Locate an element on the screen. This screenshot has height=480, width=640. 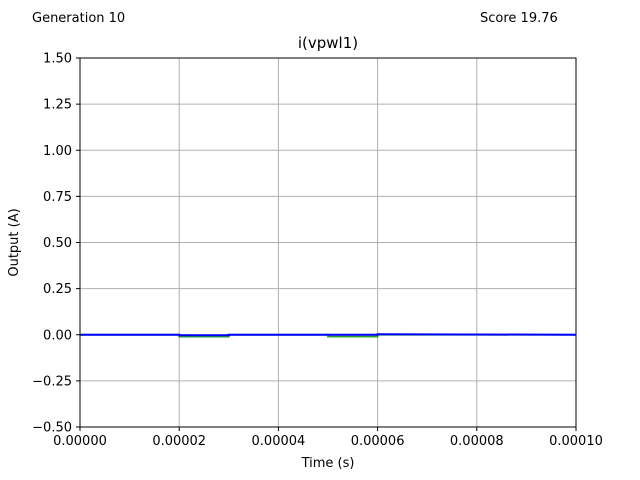
x-tick-label: 0.00008 is located at coordinates (477, 441).